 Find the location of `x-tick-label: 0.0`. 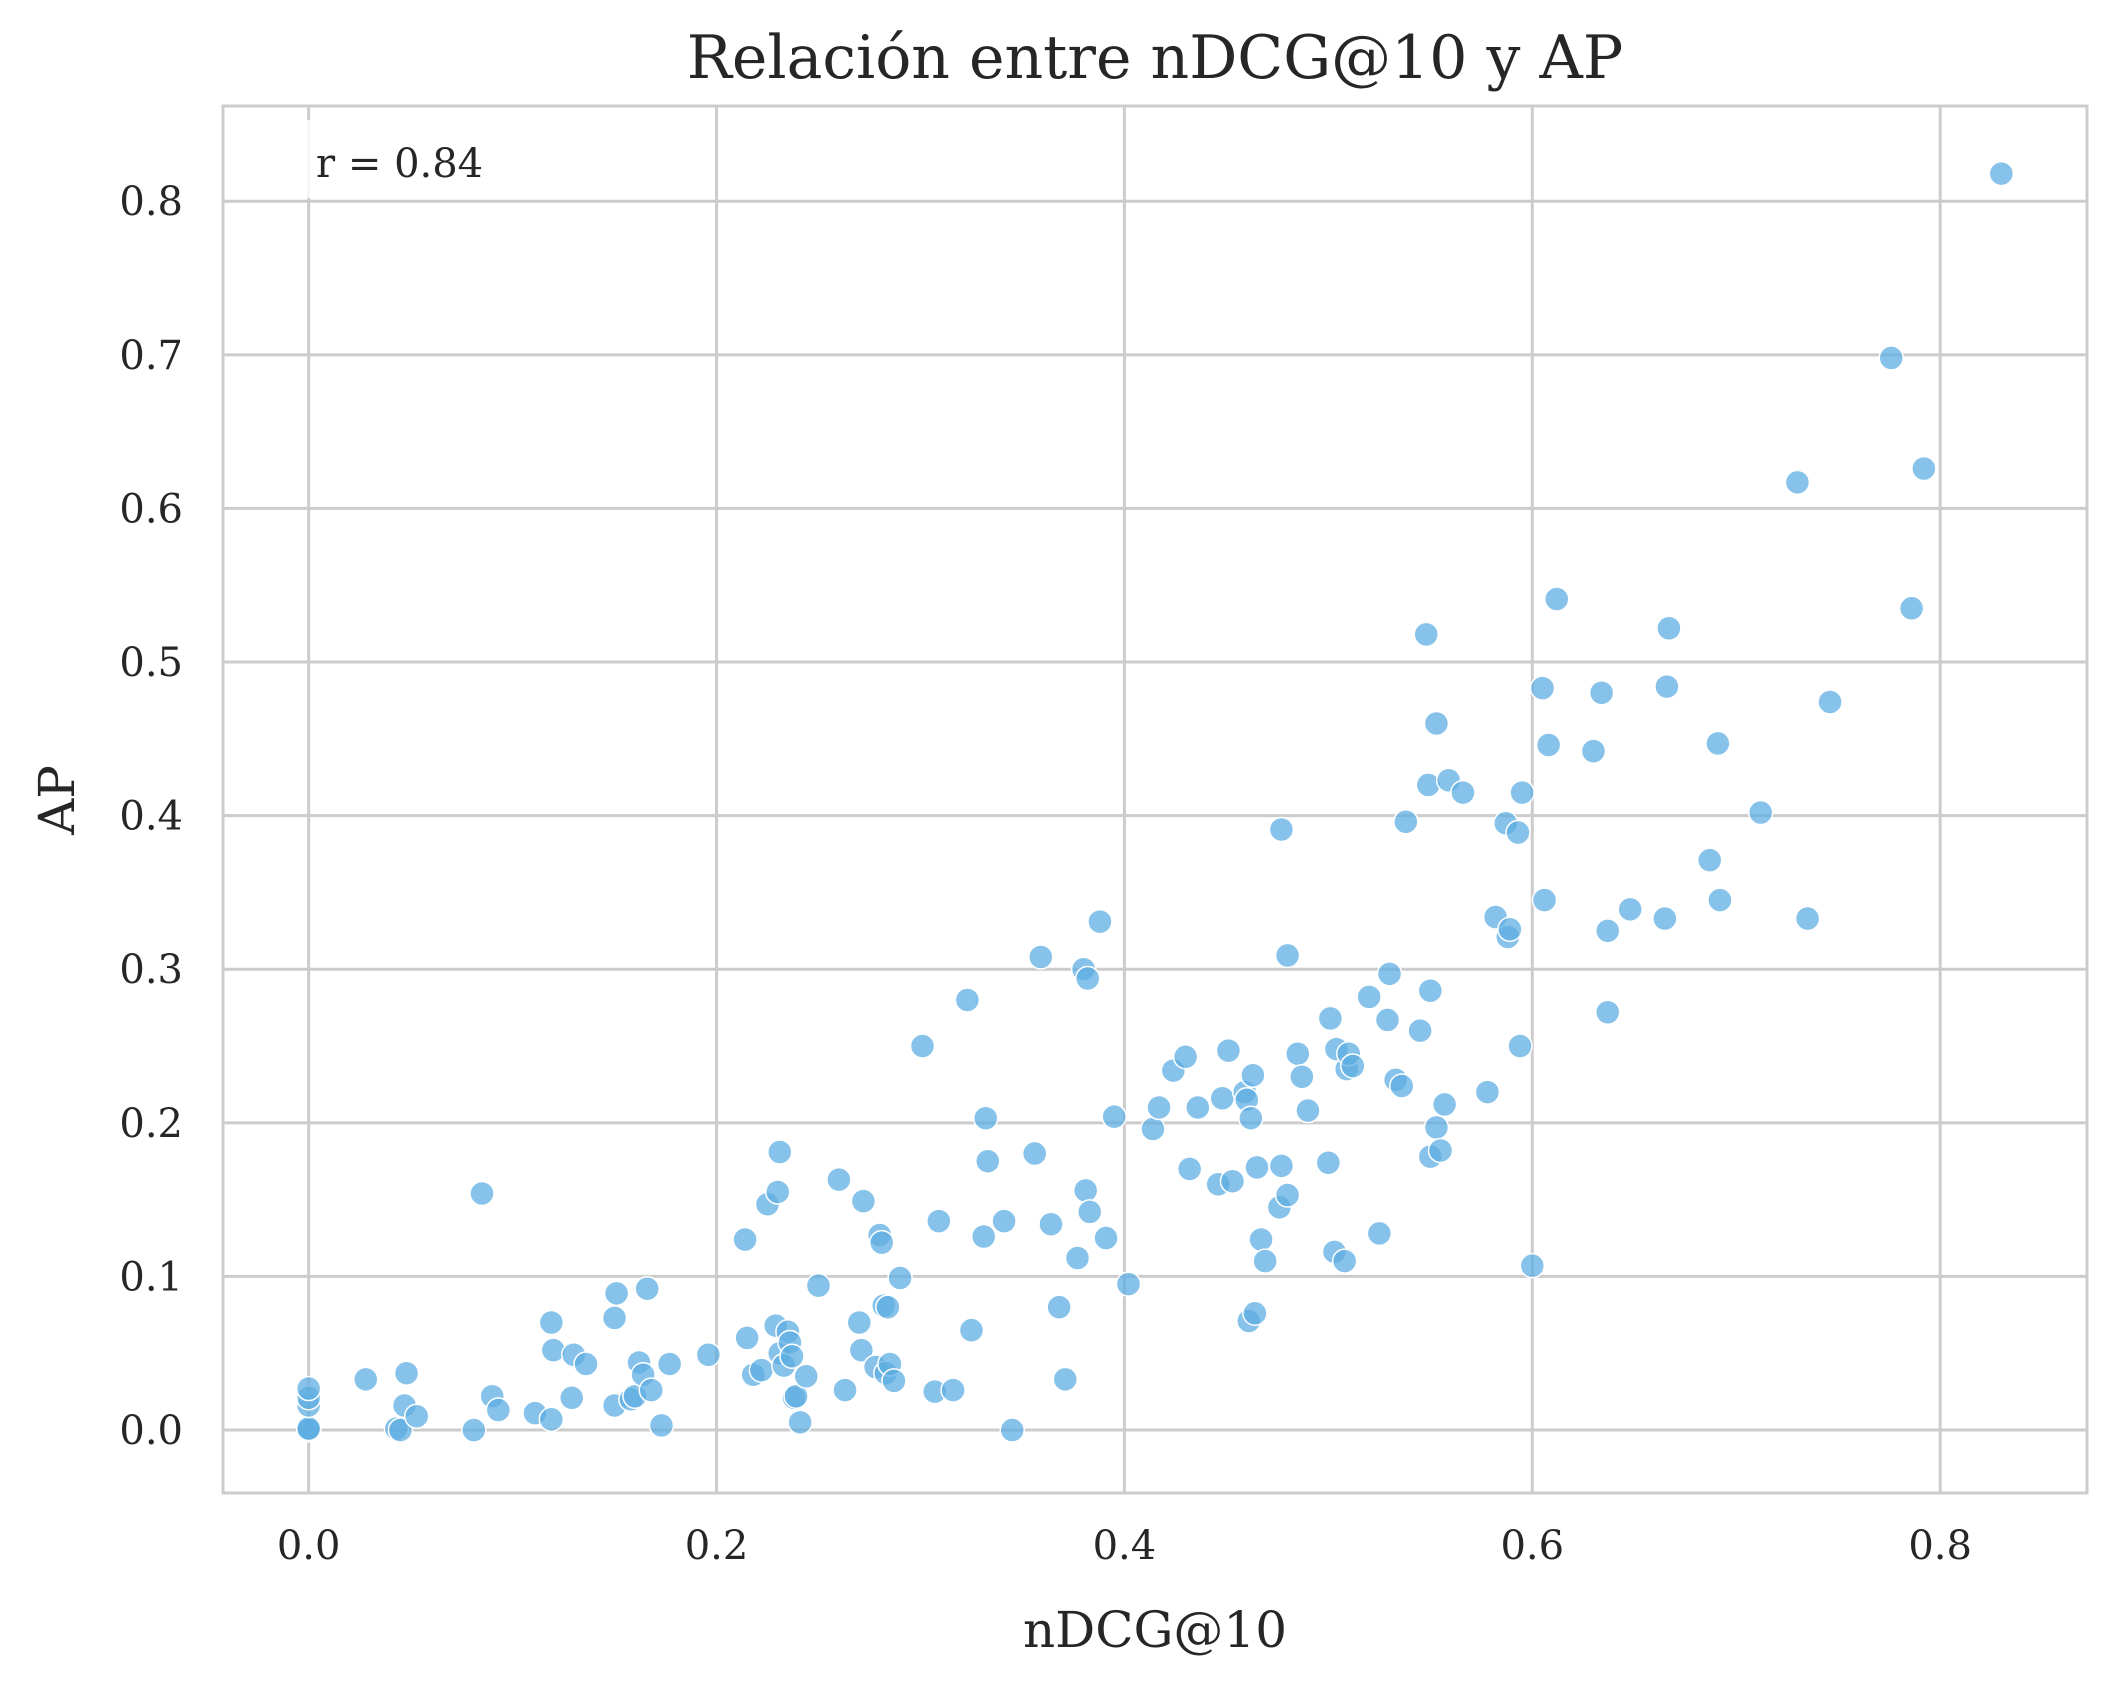

x-tick-label: 0.0 is located at coordinates (309, 1546).